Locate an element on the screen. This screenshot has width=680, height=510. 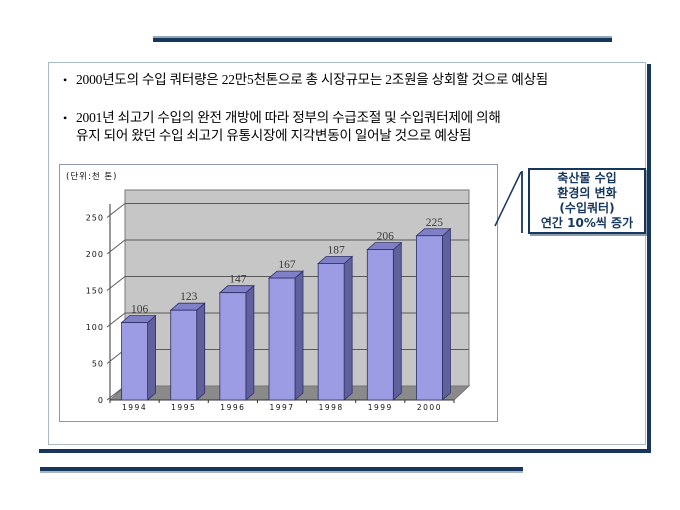
callout-line-3: (수입쿼터) is located at coordinates (587, 208).